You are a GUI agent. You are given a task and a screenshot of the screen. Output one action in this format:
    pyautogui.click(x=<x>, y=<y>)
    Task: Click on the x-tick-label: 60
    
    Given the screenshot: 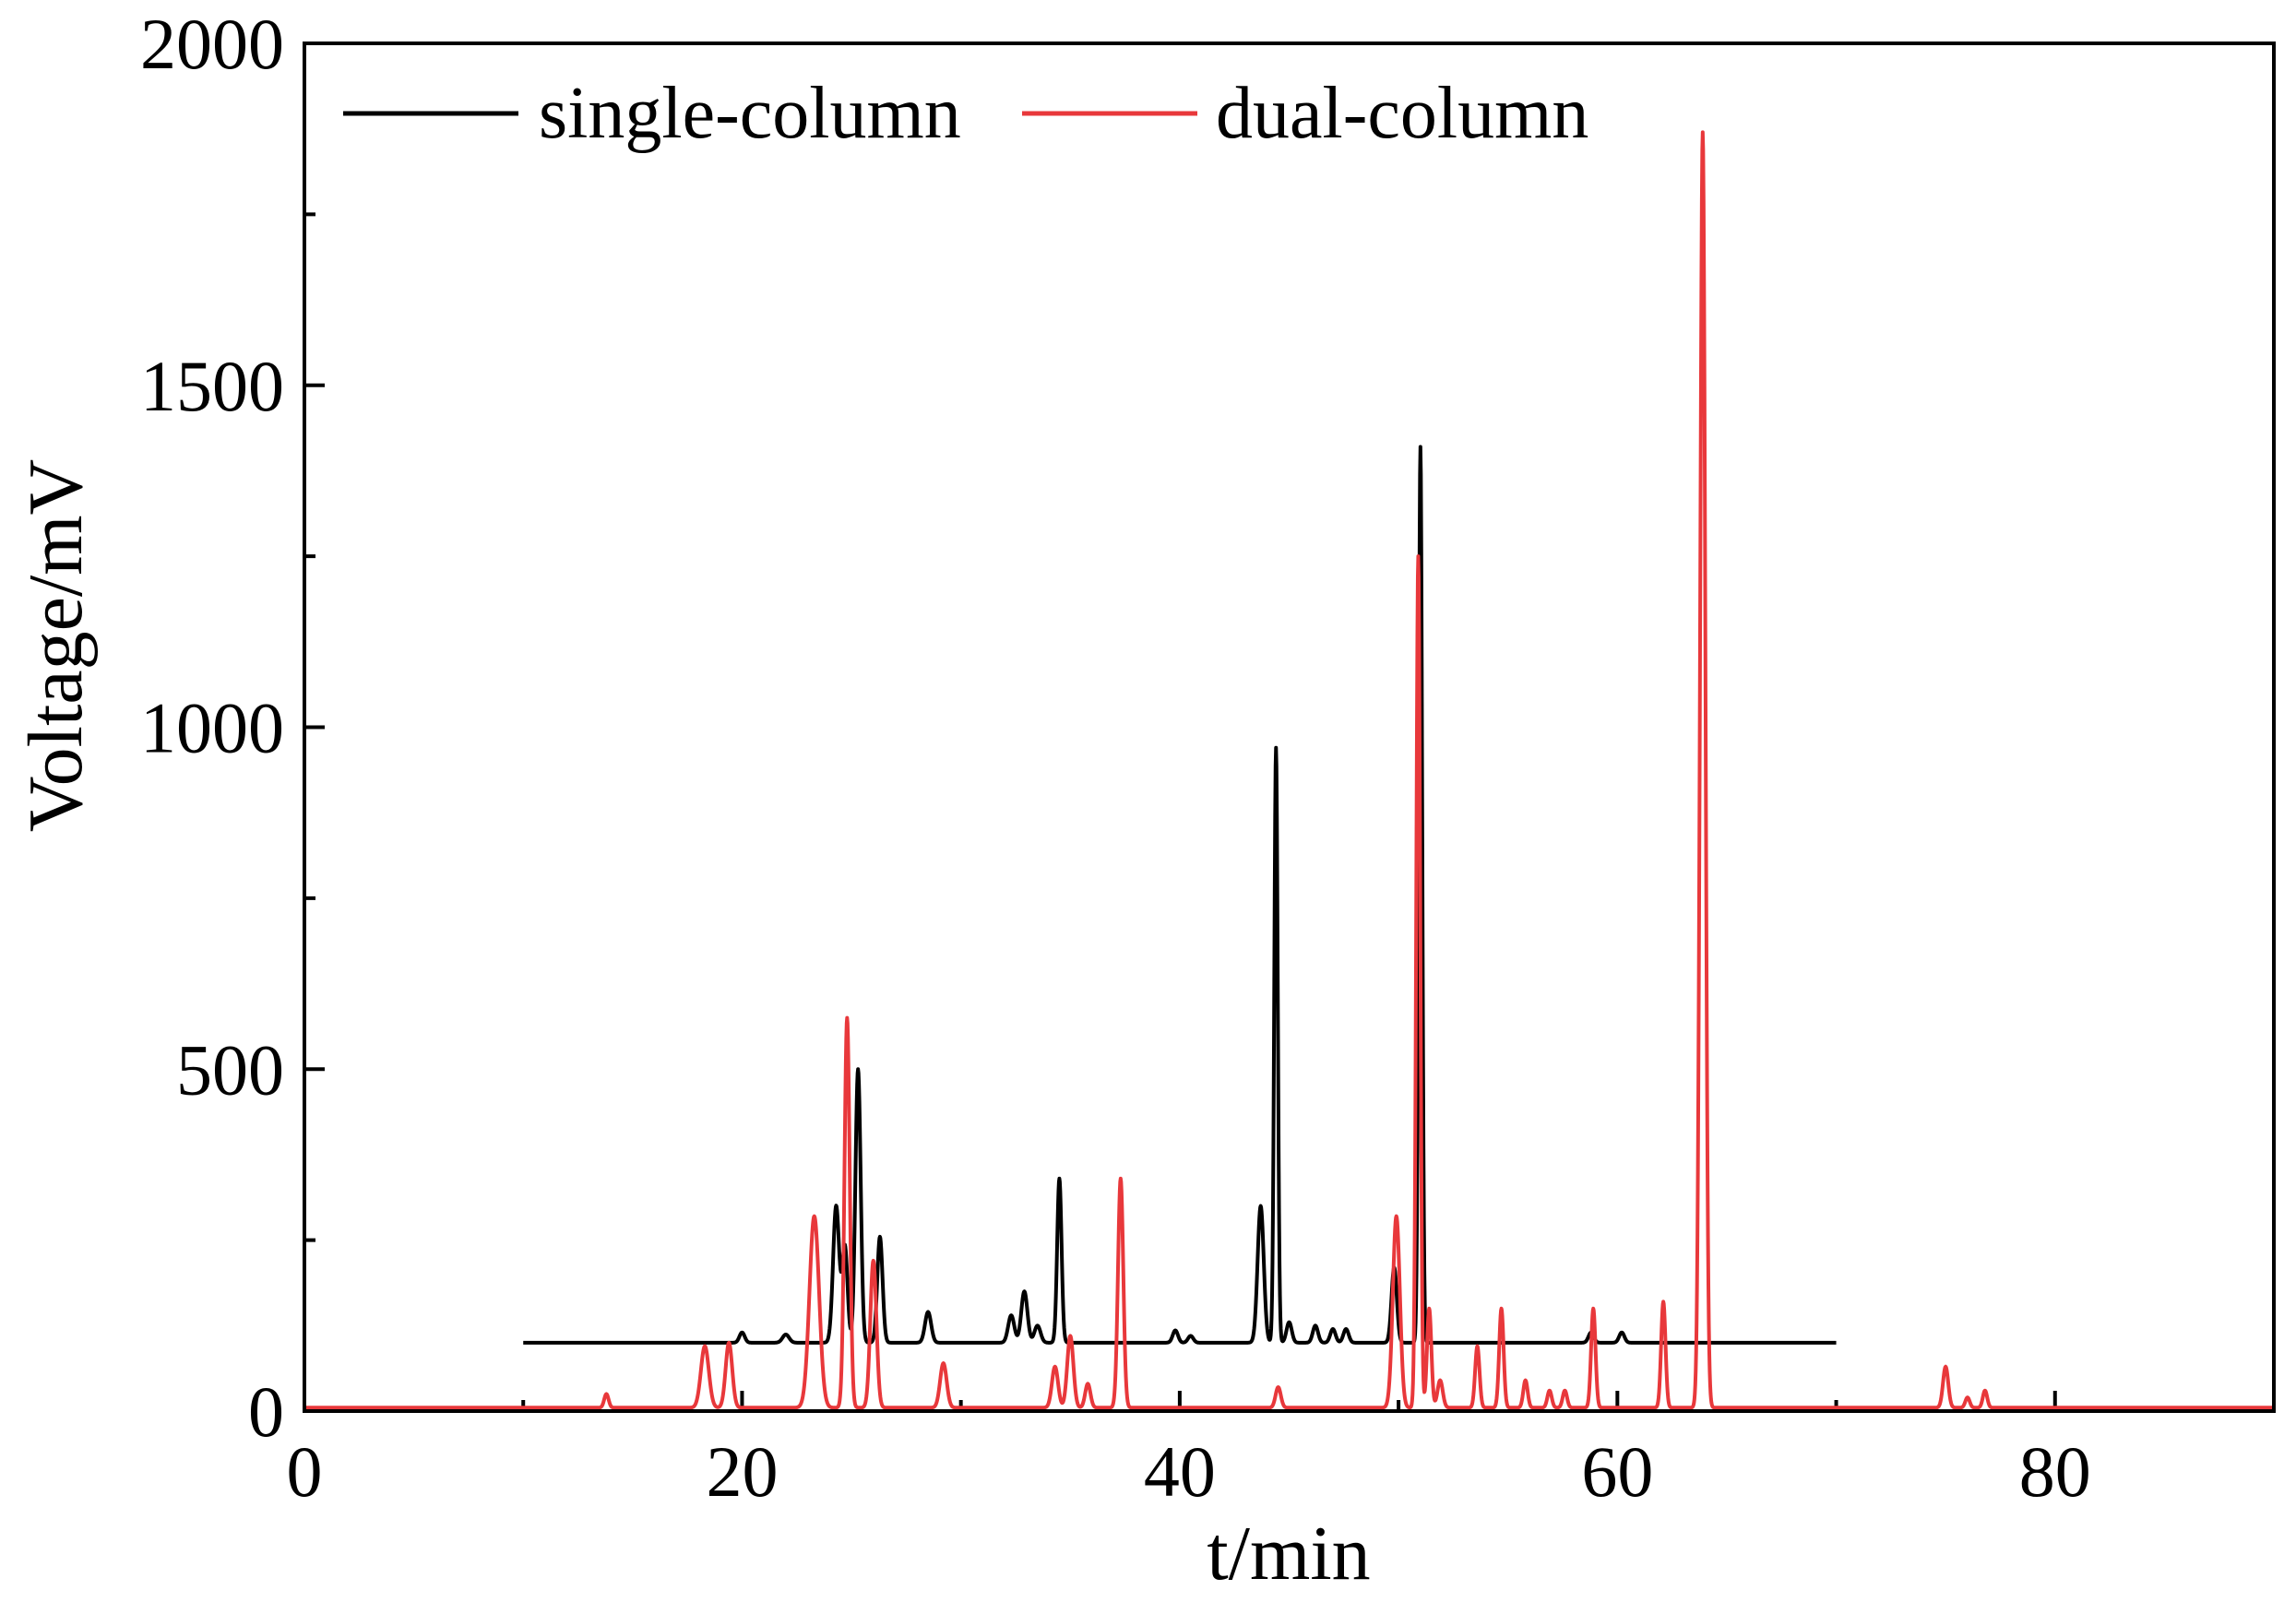 What is the action you would take?
    pyautogui.click(x=1617, y=1471)
    